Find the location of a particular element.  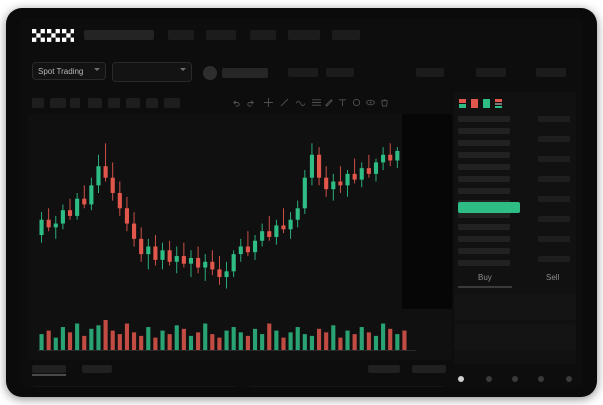

book-layout-grouped-icon is located at coordinates (498, 102).